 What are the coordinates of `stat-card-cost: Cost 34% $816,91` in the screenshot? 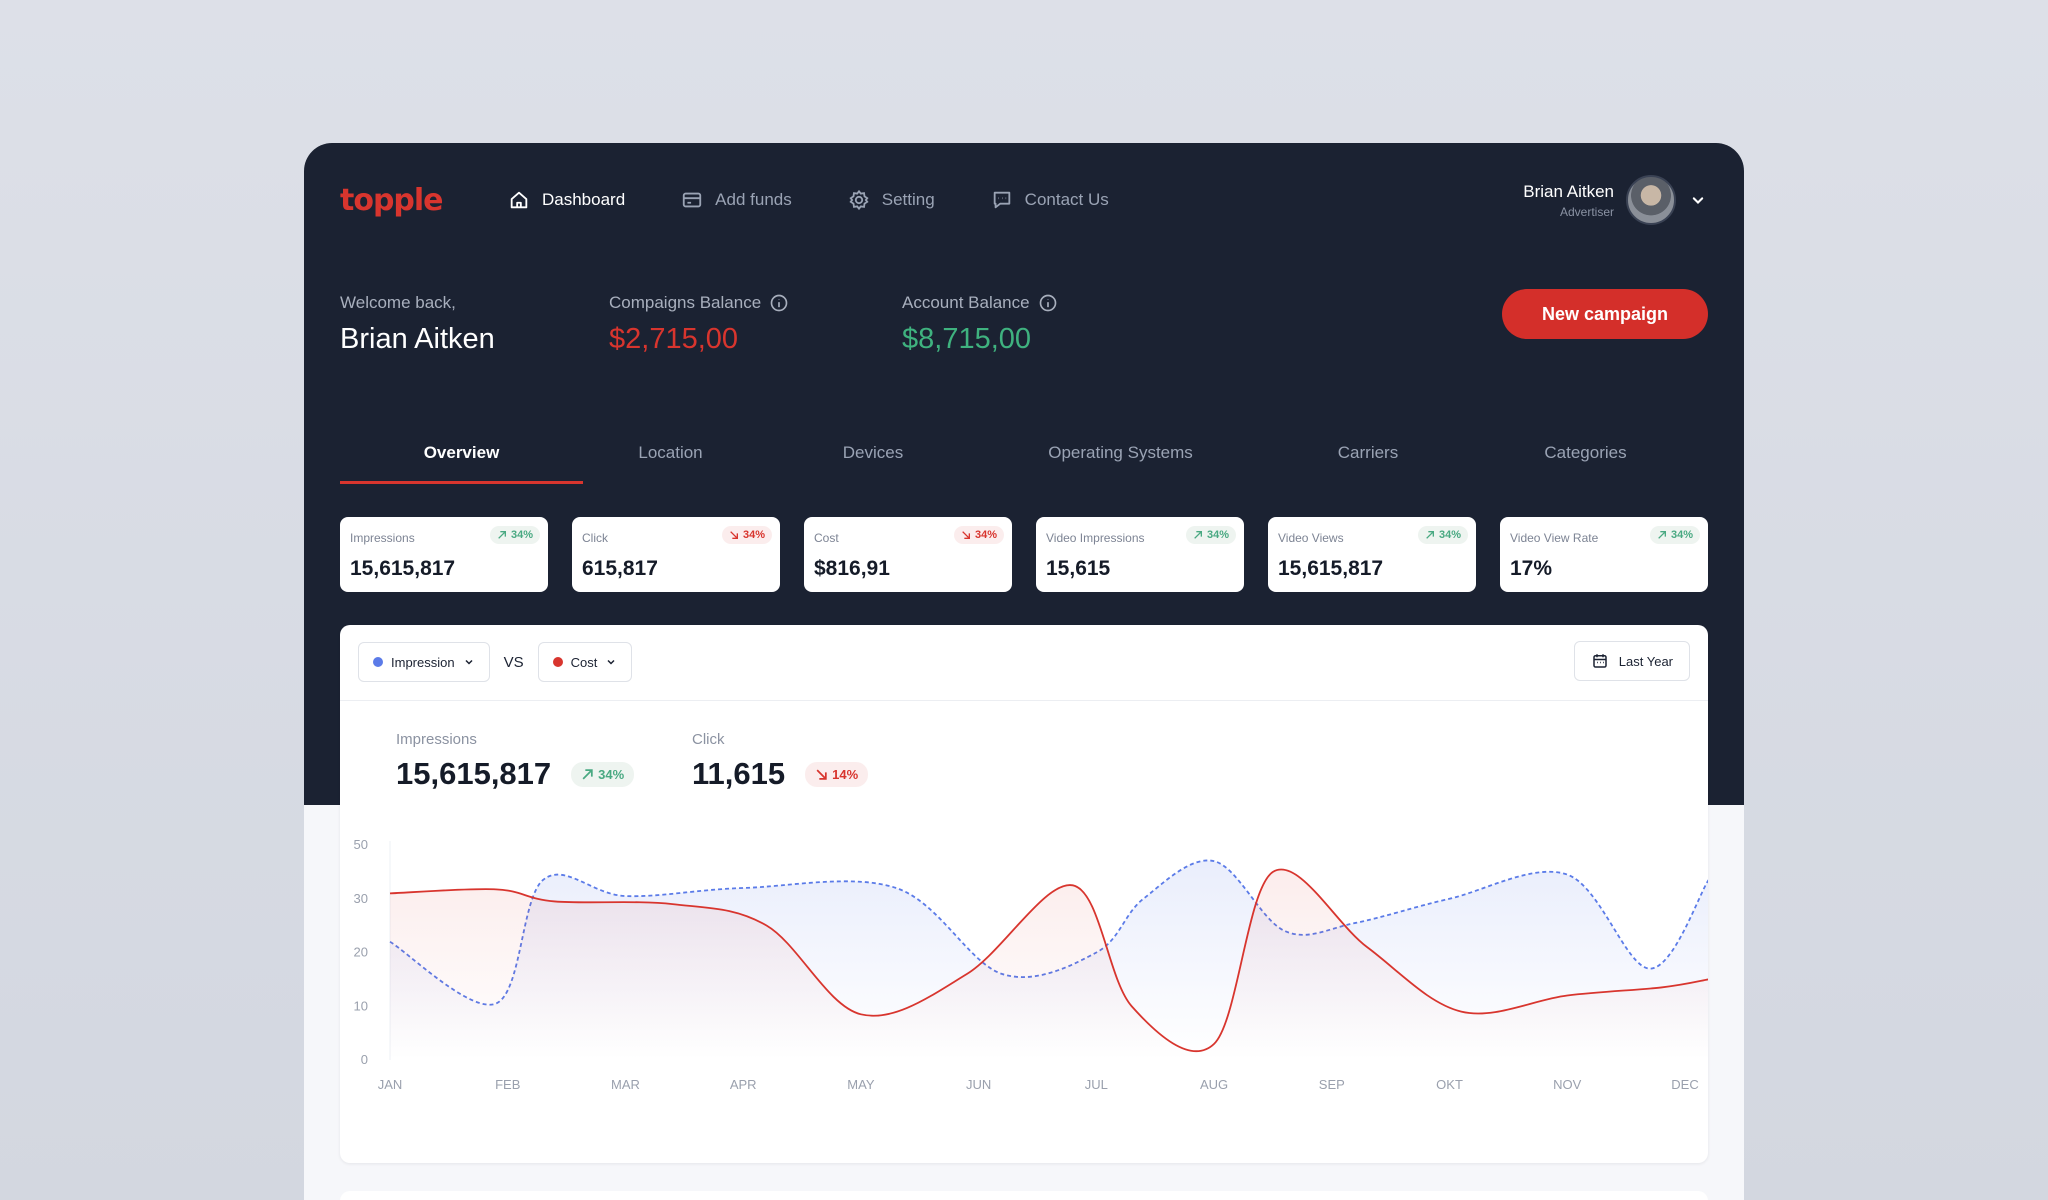 It's located at (908, 554).